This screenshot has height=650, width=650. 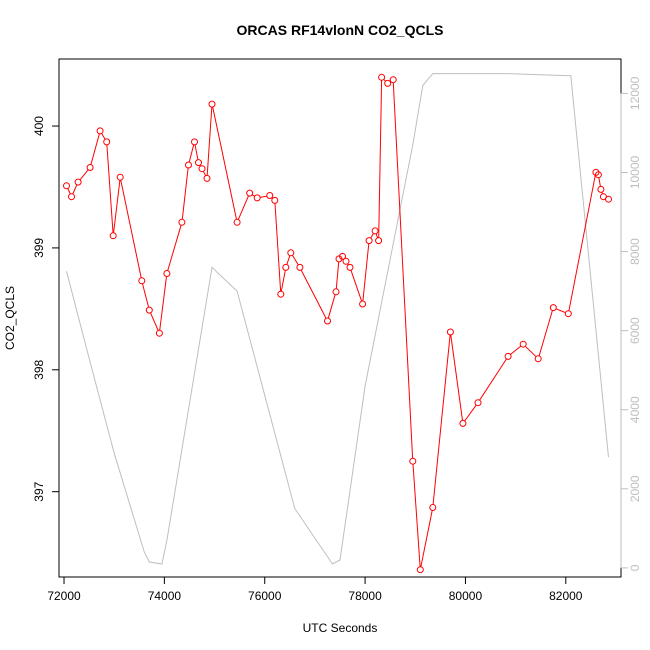 What do you see at coordinates (635, 409) in the screenshot?
I see `y2-tick-label: 4000` at bounding box center [635, 409].